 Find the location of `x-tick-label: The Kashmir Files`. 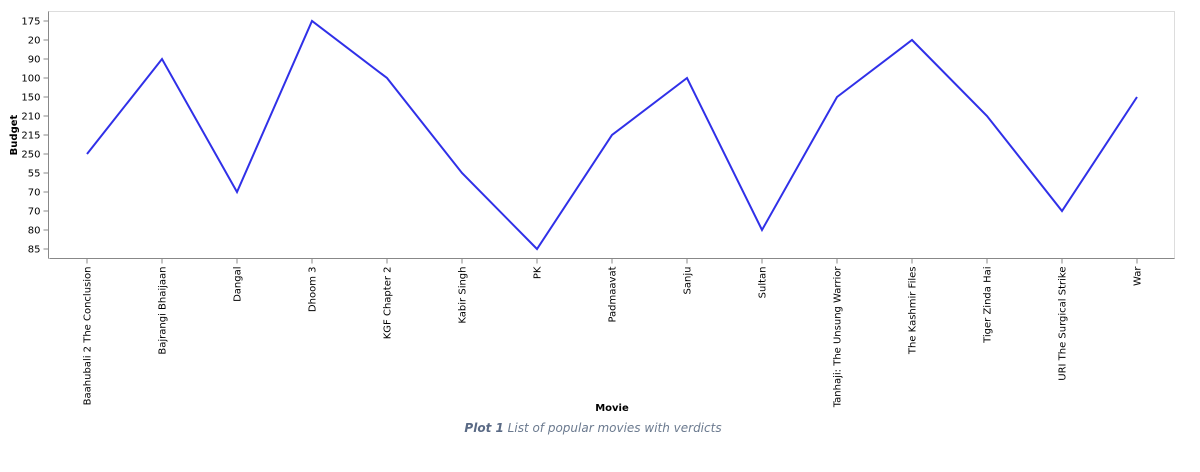

x-tick-label: The Kashmir Files is located at coordinates (913, 311).